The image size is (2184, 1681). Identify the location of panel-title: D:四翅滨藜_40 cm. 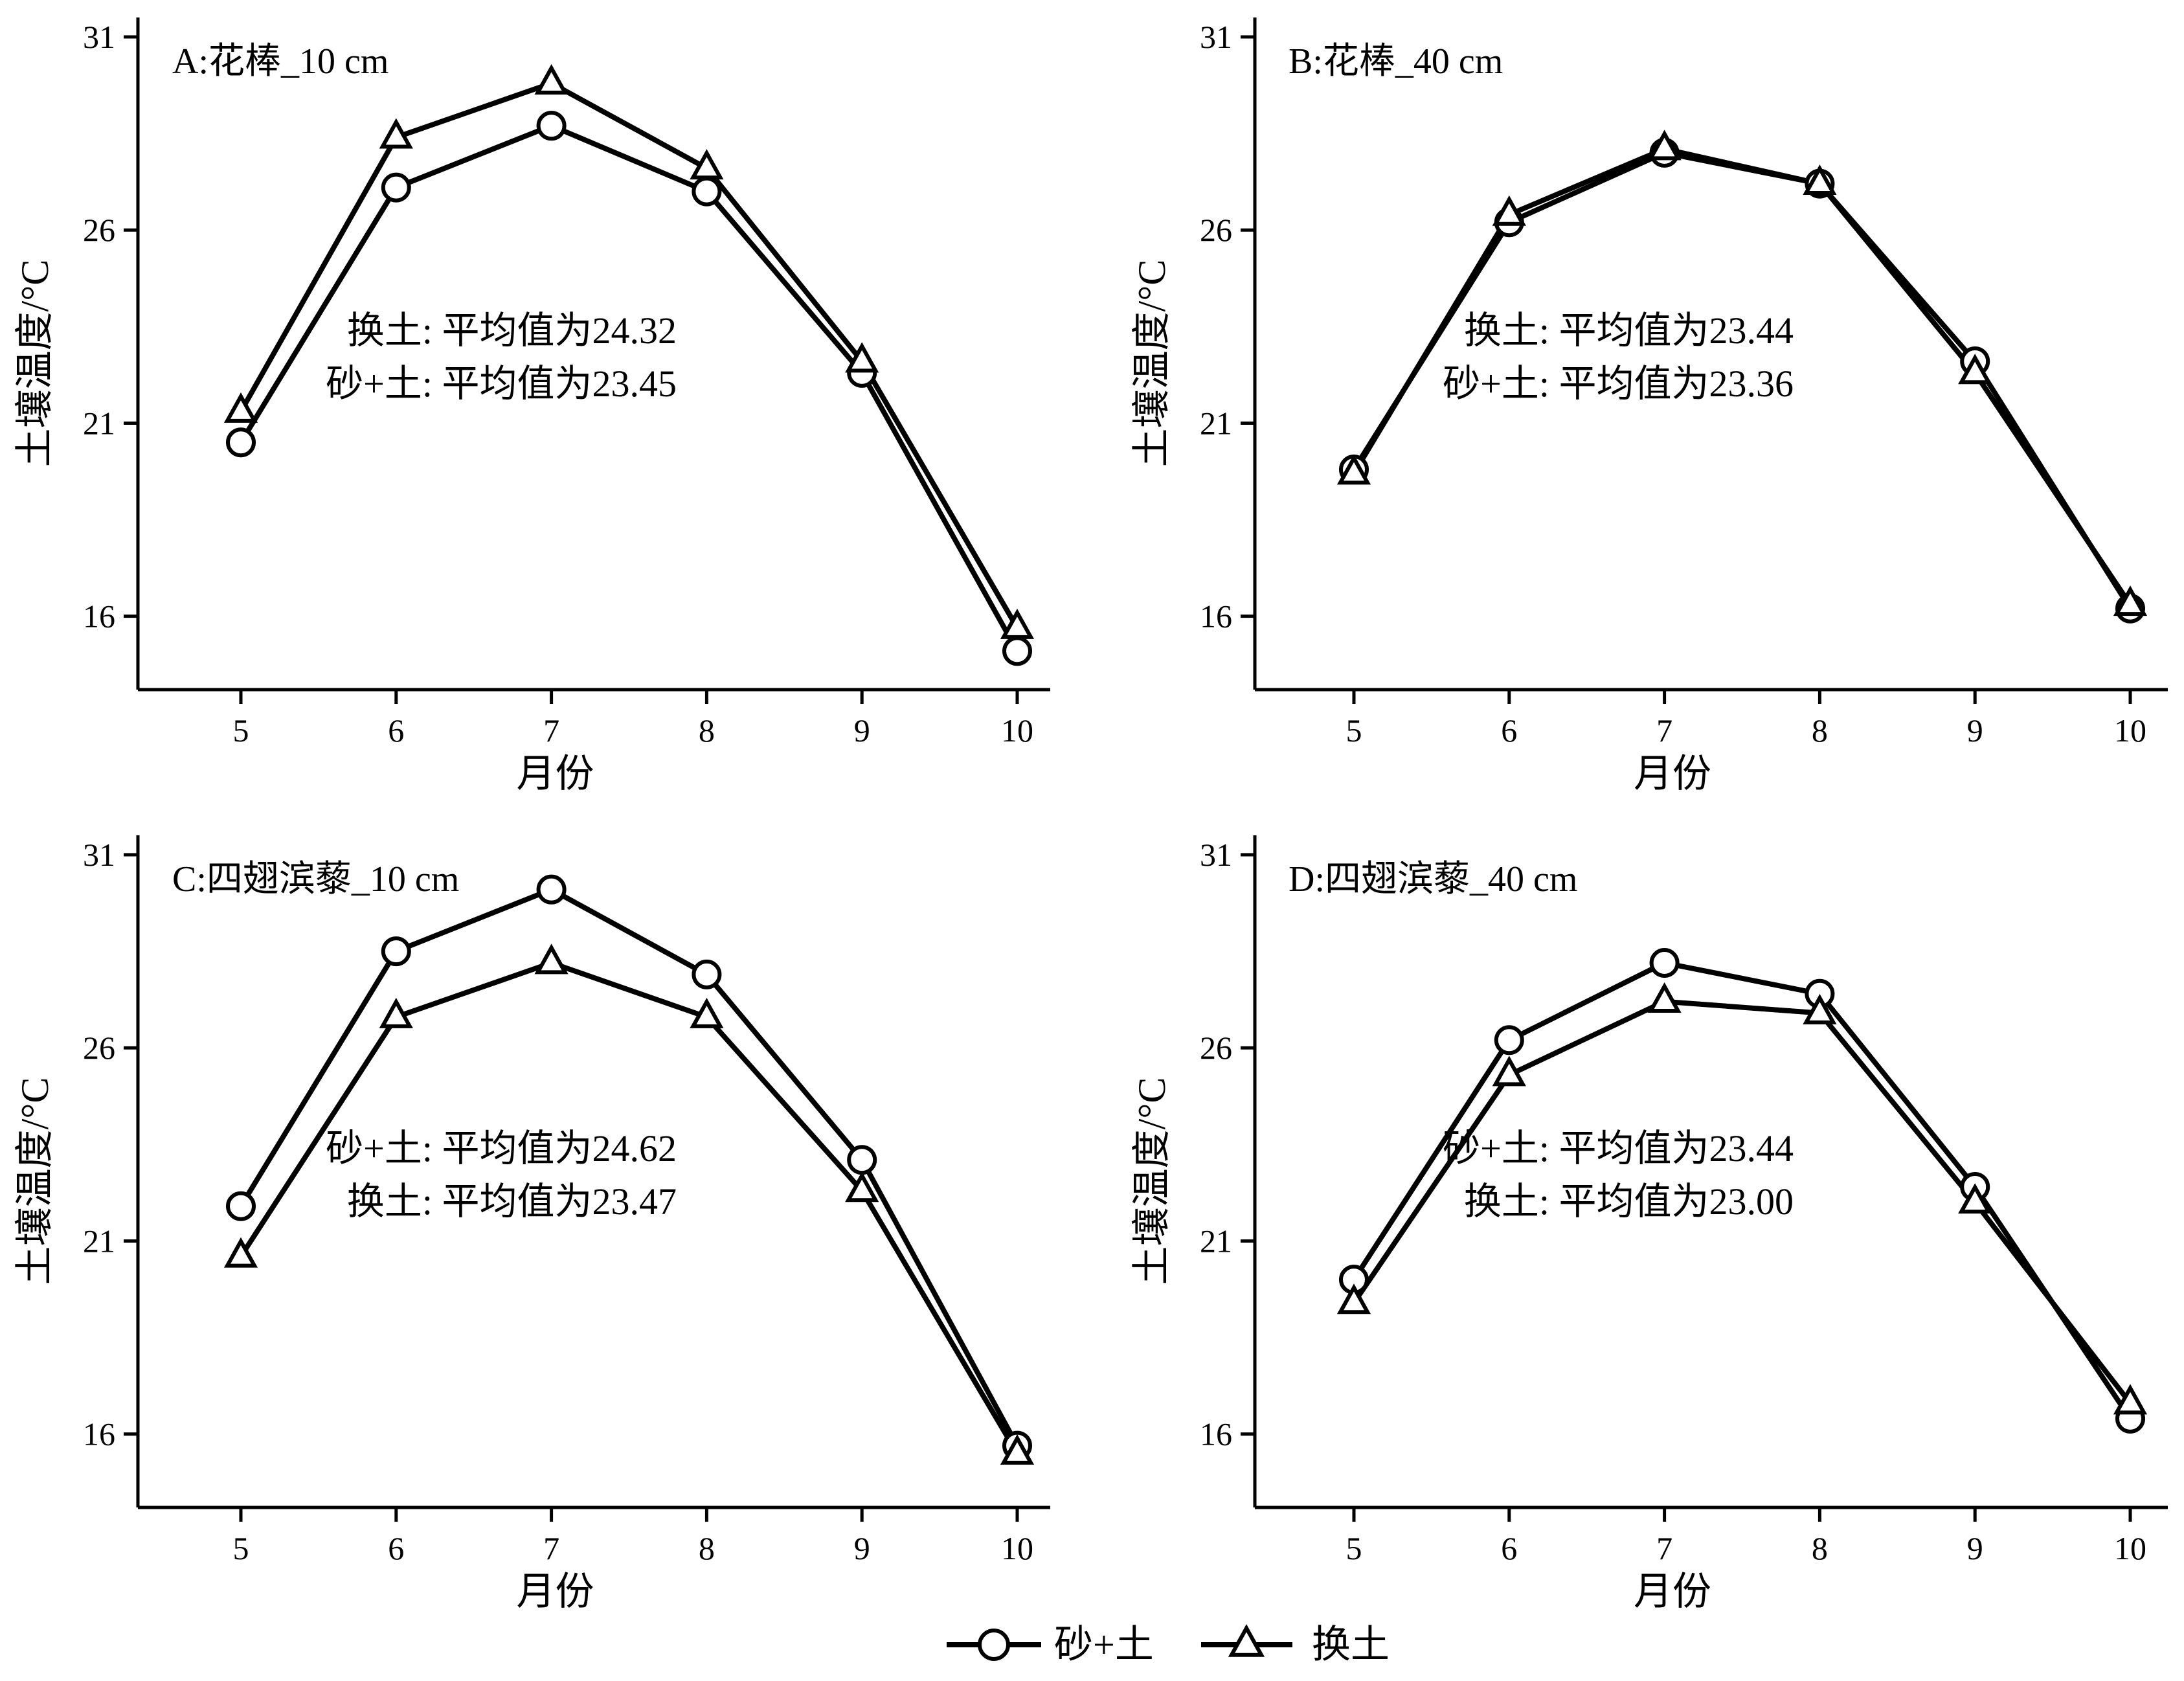
(1433, 879).